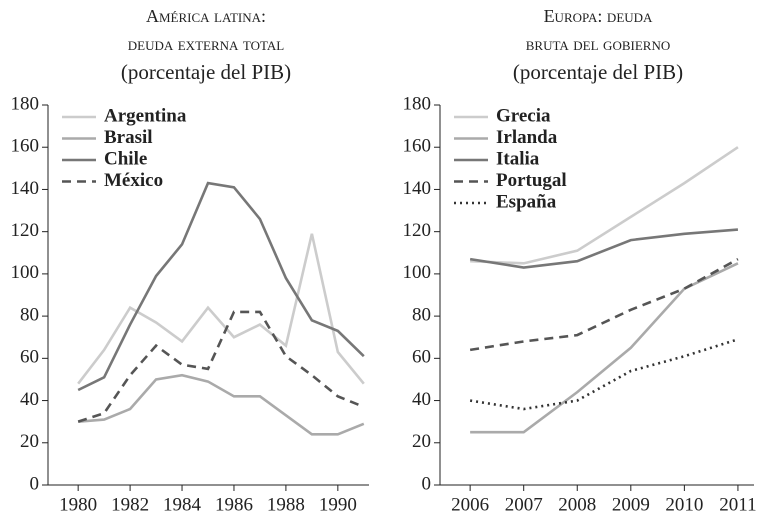  What do you see at coordinates (524, 504) in the screenshot?
I see `x-tick-label: 2007` at bounding box center [524, 504].